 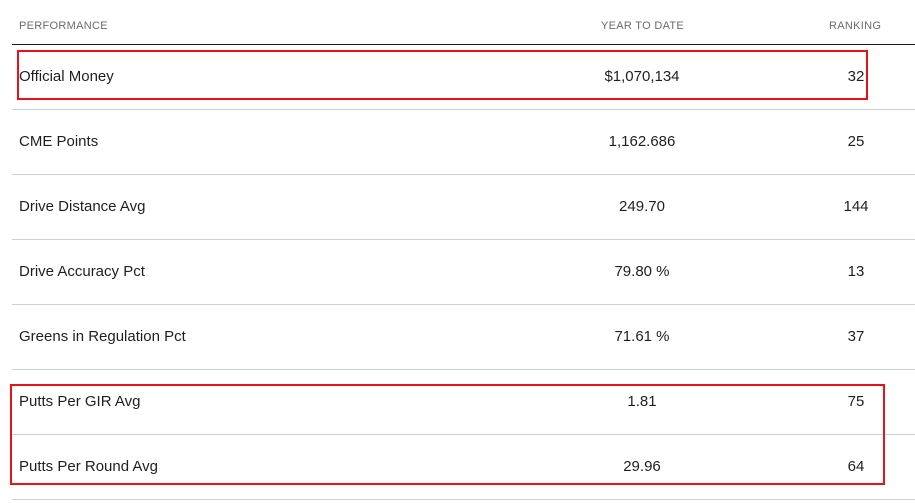 What do you see at coordinates (856, 336) in the screenshot?
I see `row-rank: 37` at bounding box center [856, 336].